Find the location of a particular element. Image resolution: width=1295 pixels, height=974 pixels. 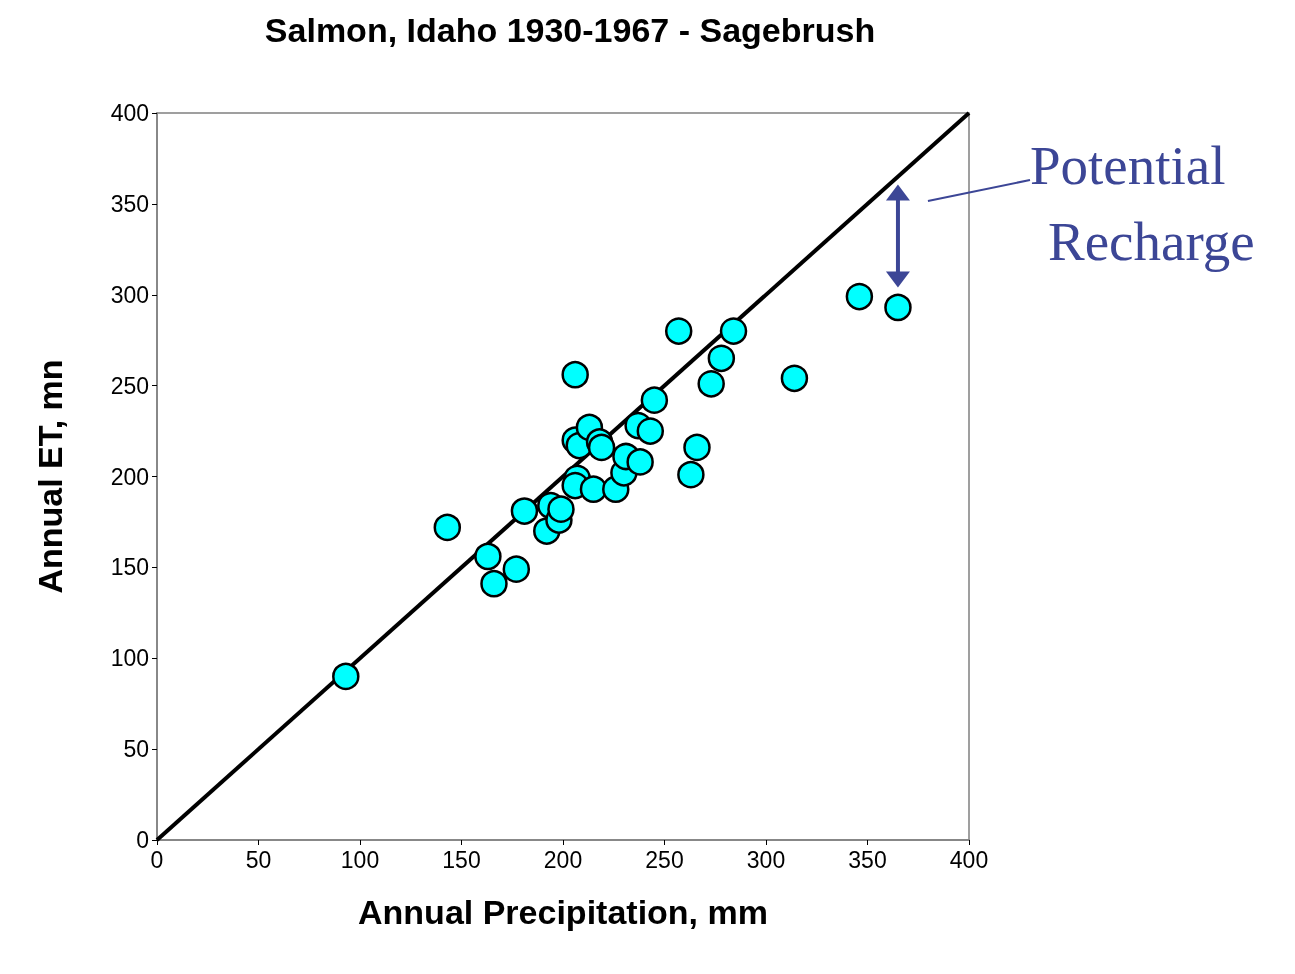

text: Potential Recharge is located at coordinates (1142, 204).